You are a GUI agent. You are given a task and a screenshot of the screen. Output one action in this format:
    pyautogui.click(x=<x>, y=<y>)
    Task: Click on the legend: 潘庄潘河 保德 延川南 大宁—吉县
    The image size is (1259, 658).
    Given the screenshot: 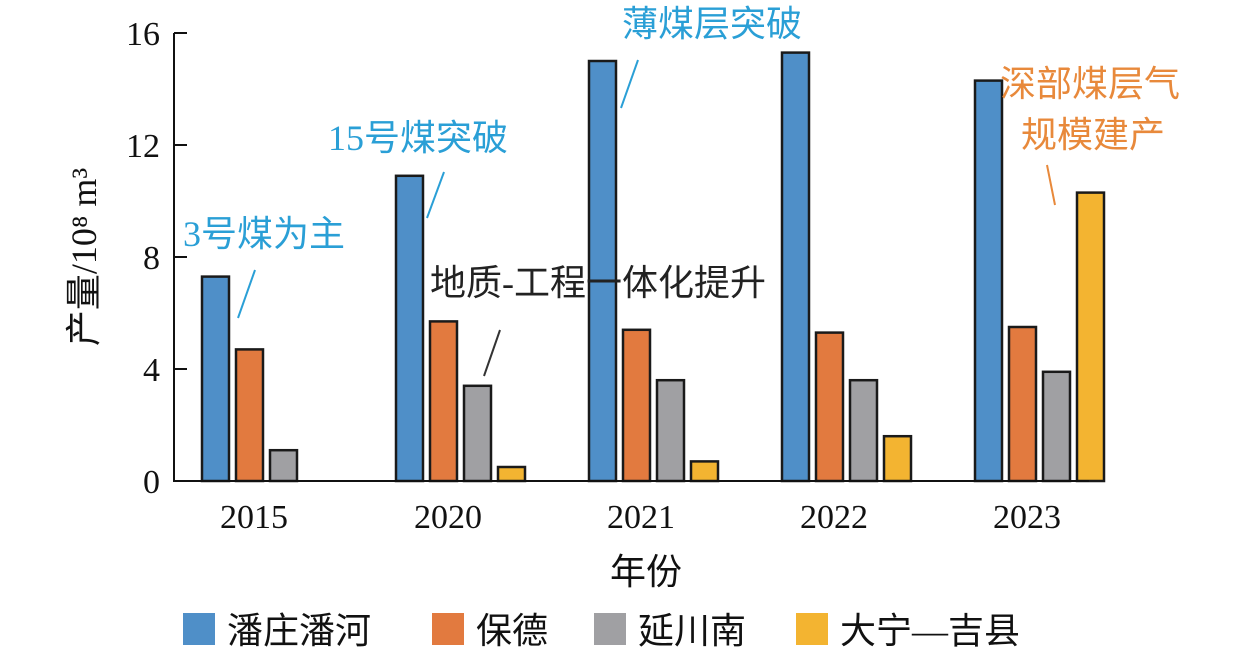 What is the action you would take?
    pyautogui.click(x=601, y=631)
    